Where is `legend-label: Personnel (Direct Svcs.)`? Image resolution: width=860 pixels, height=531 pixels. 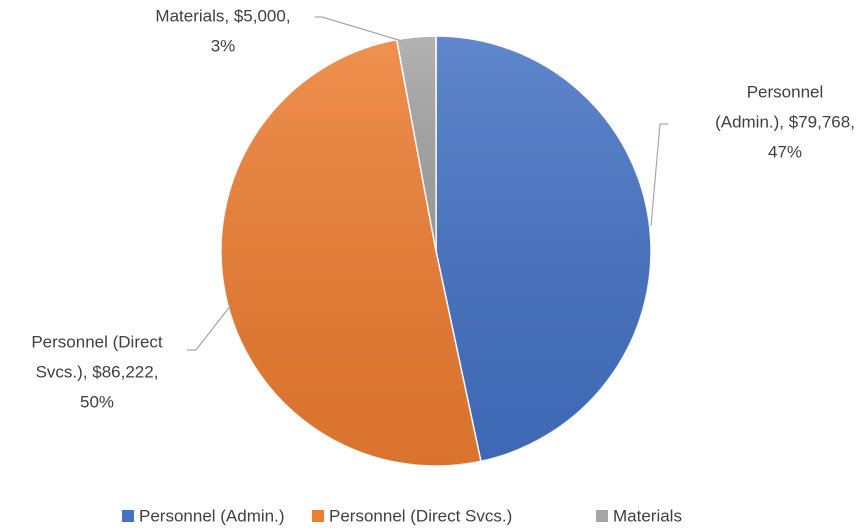 legend-label: Personnel (Direct Svcs.) is located at coordinates (420, 515).